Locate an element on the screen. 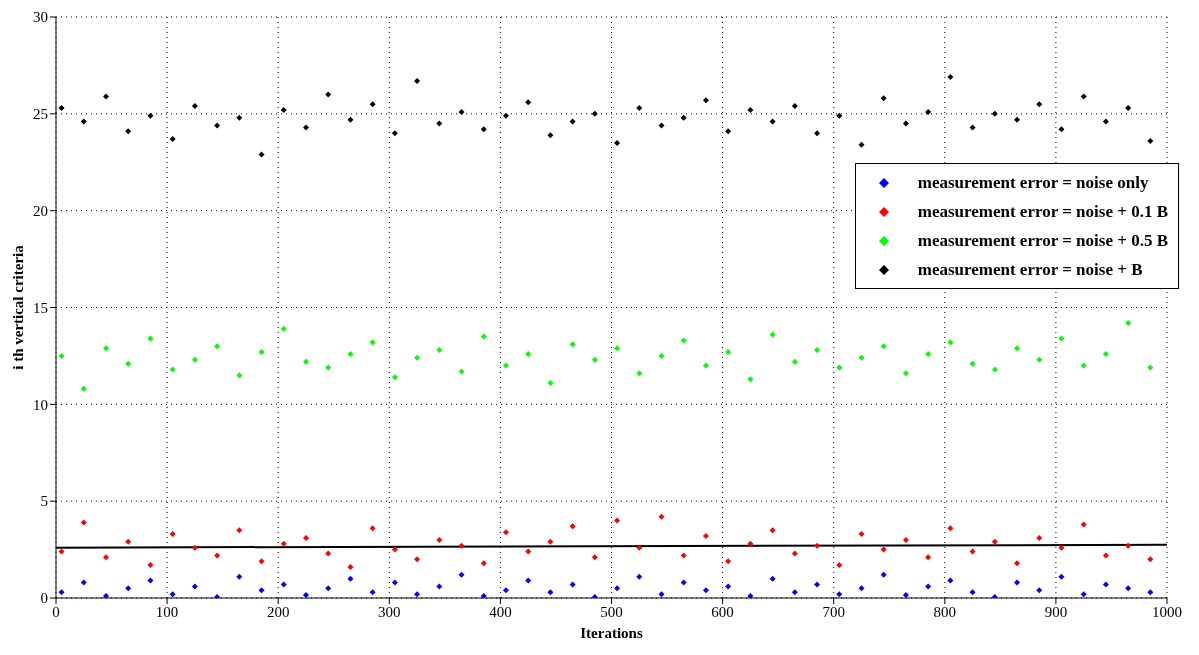 This screenshot has height=655, width=1199. y-axis-title: i th vertical criteria is located at coordinates (18, 307).